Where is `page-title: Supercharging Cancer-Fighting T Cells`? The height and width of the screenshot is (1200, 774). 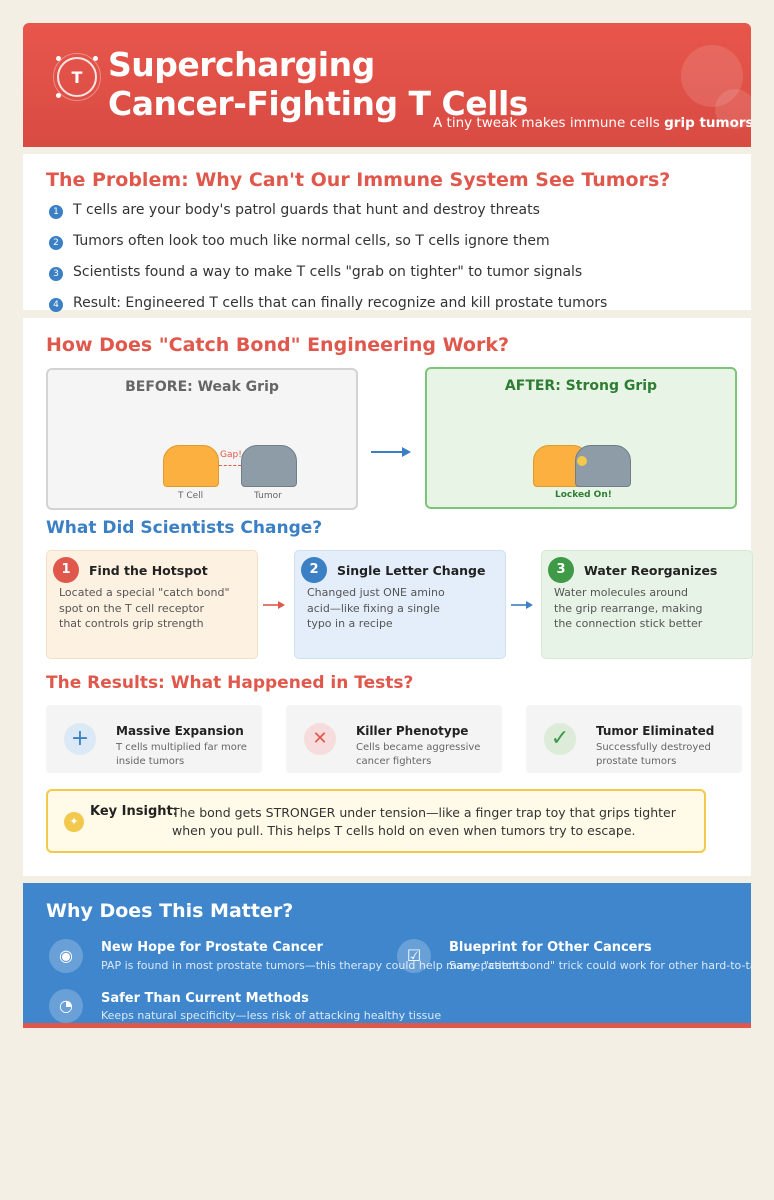 page-title: Supercharging Cancer-Fighting T Cells is located at coordinates (318, 84).